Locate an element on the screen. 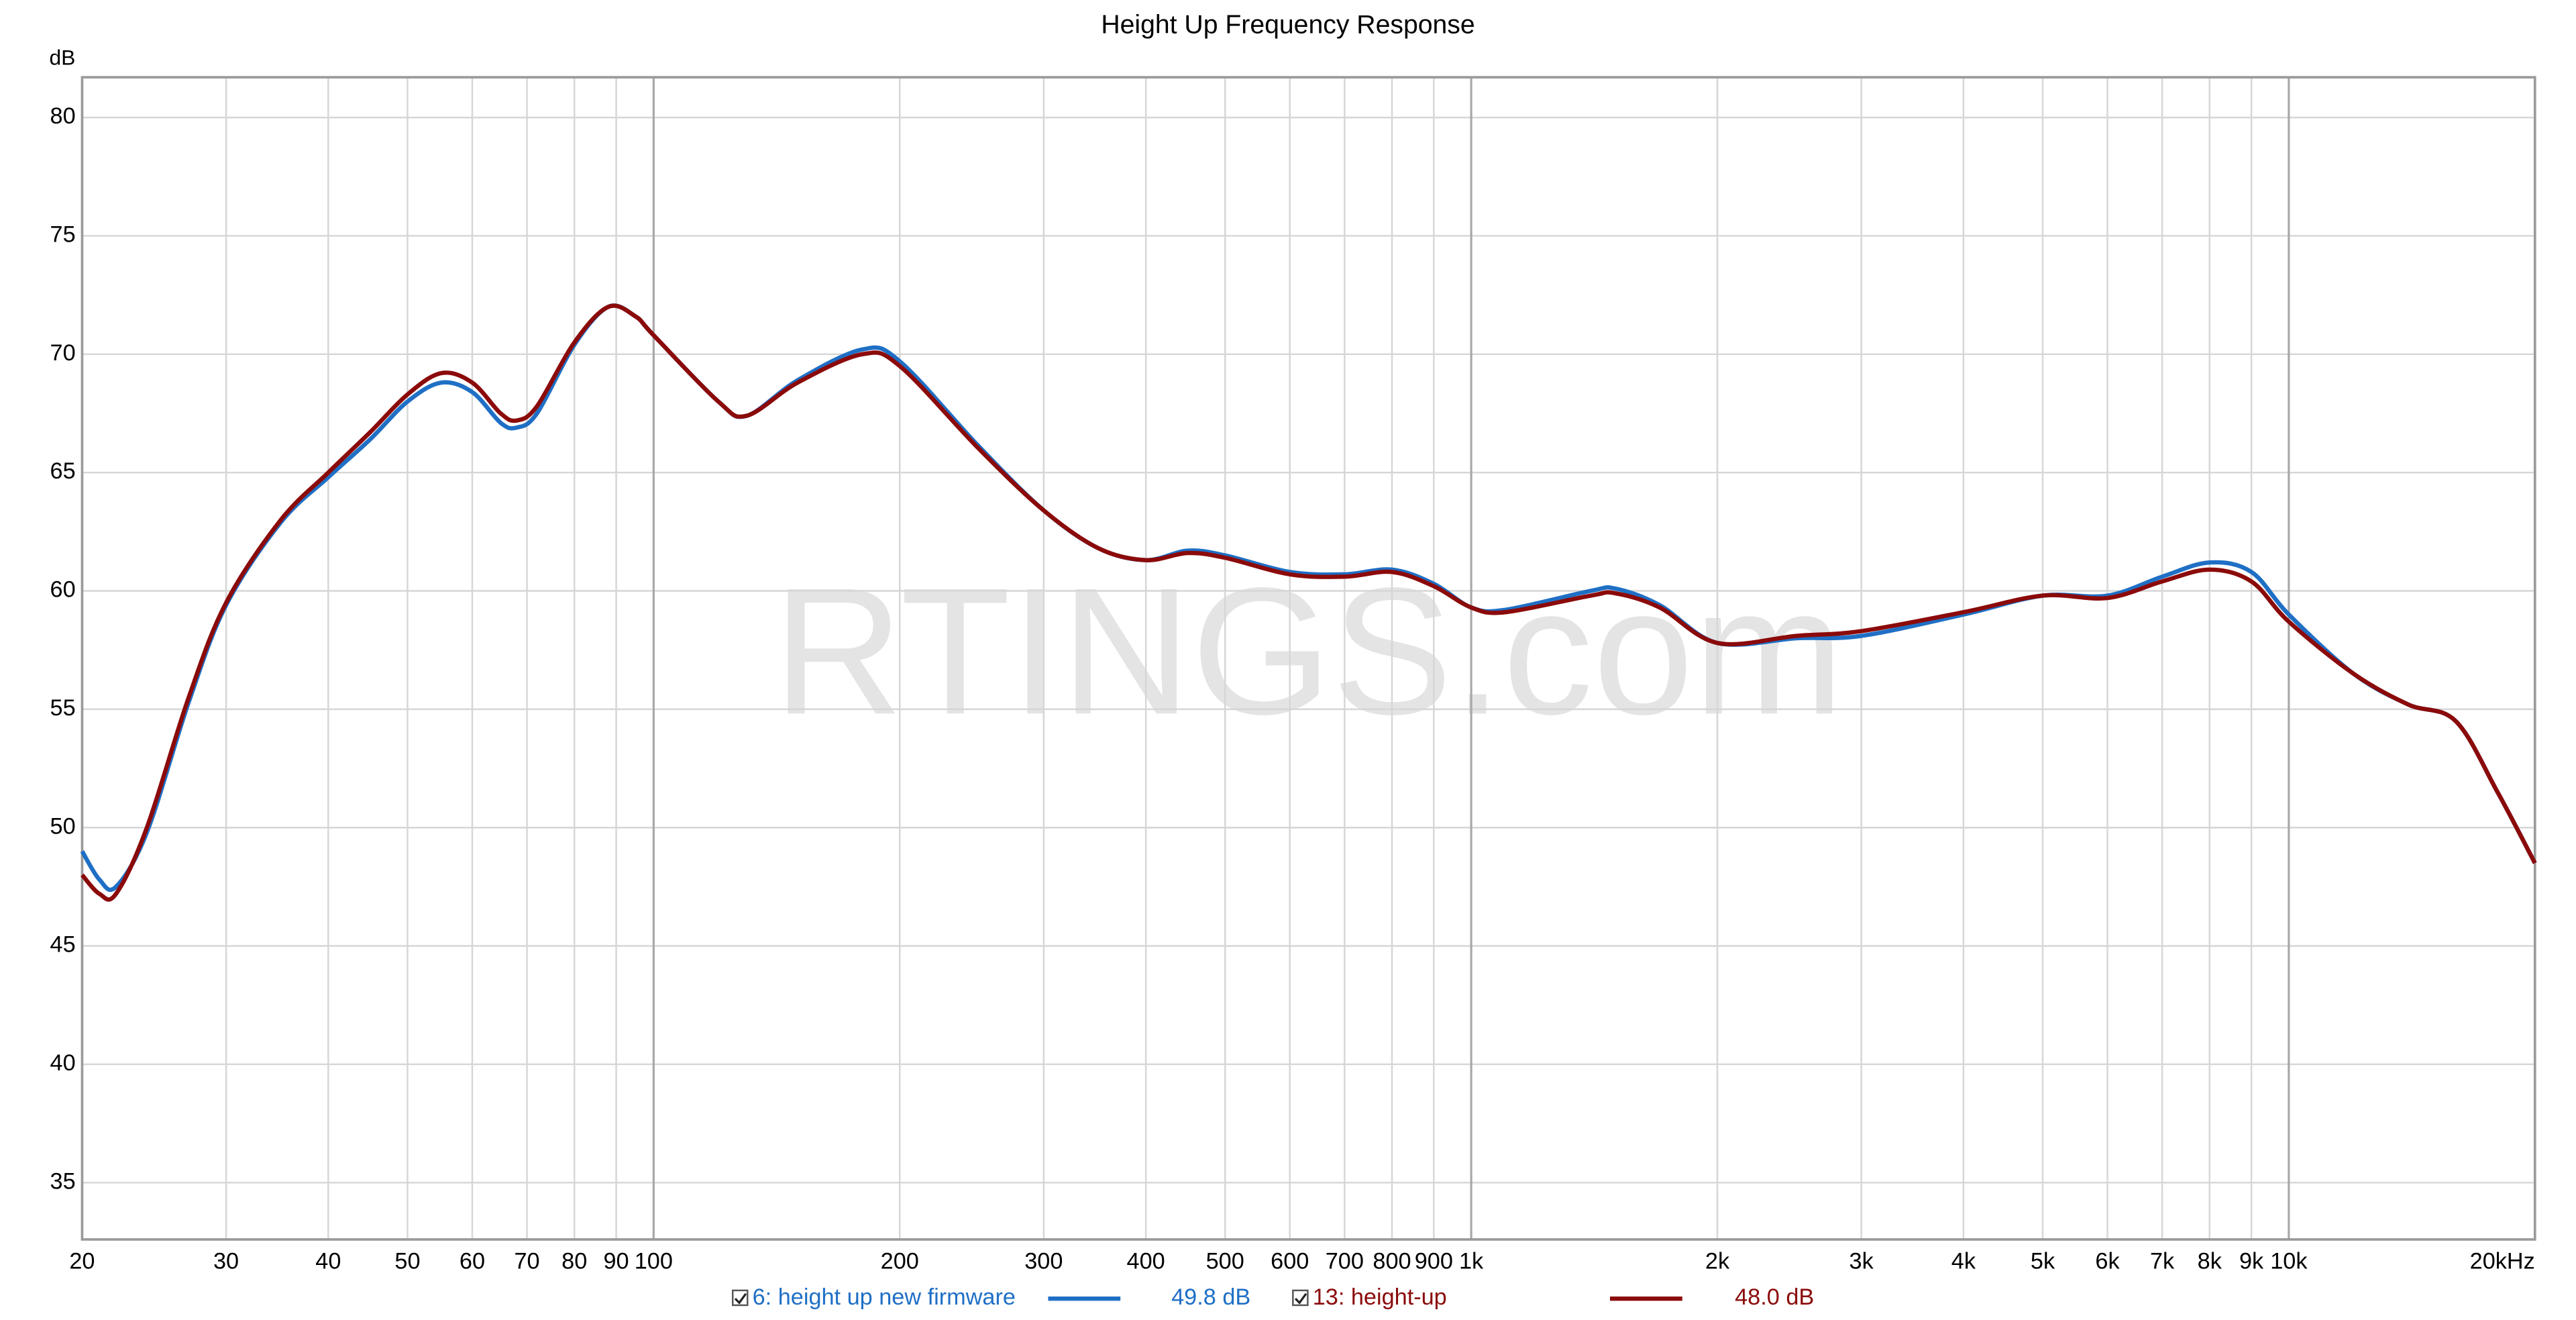  x-tick-label: 6k is located at coordinates (2107, 1261).